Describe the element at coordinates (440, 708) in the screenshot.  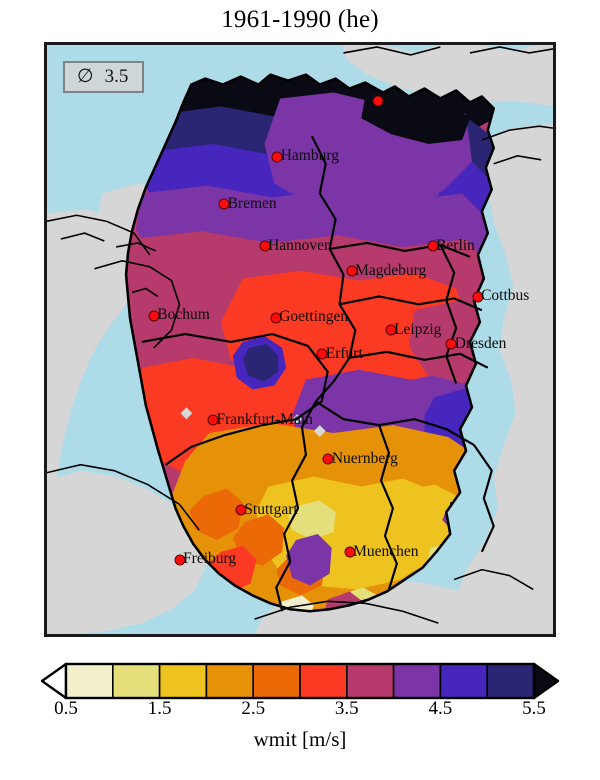
I see `colorbar-tick-4.5: 4.5` at that location.